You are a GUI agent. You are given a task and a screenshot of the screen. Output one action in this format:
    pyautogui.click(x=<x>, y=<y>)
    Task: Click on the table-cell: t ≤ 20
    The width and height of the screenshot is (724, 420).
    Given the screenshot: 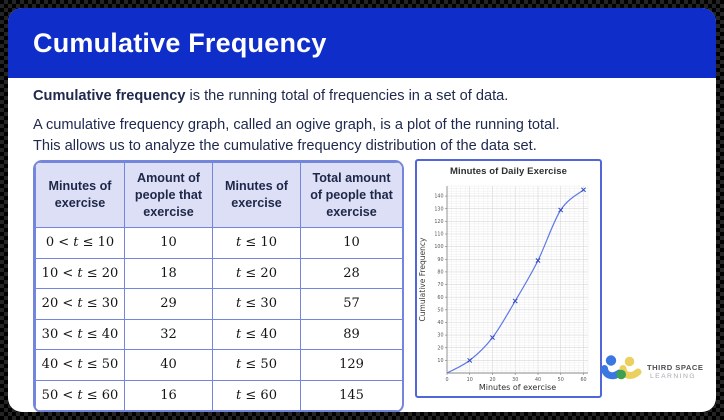 What is the action you would take?
    pyautogui.click(x=256, y=273)
    